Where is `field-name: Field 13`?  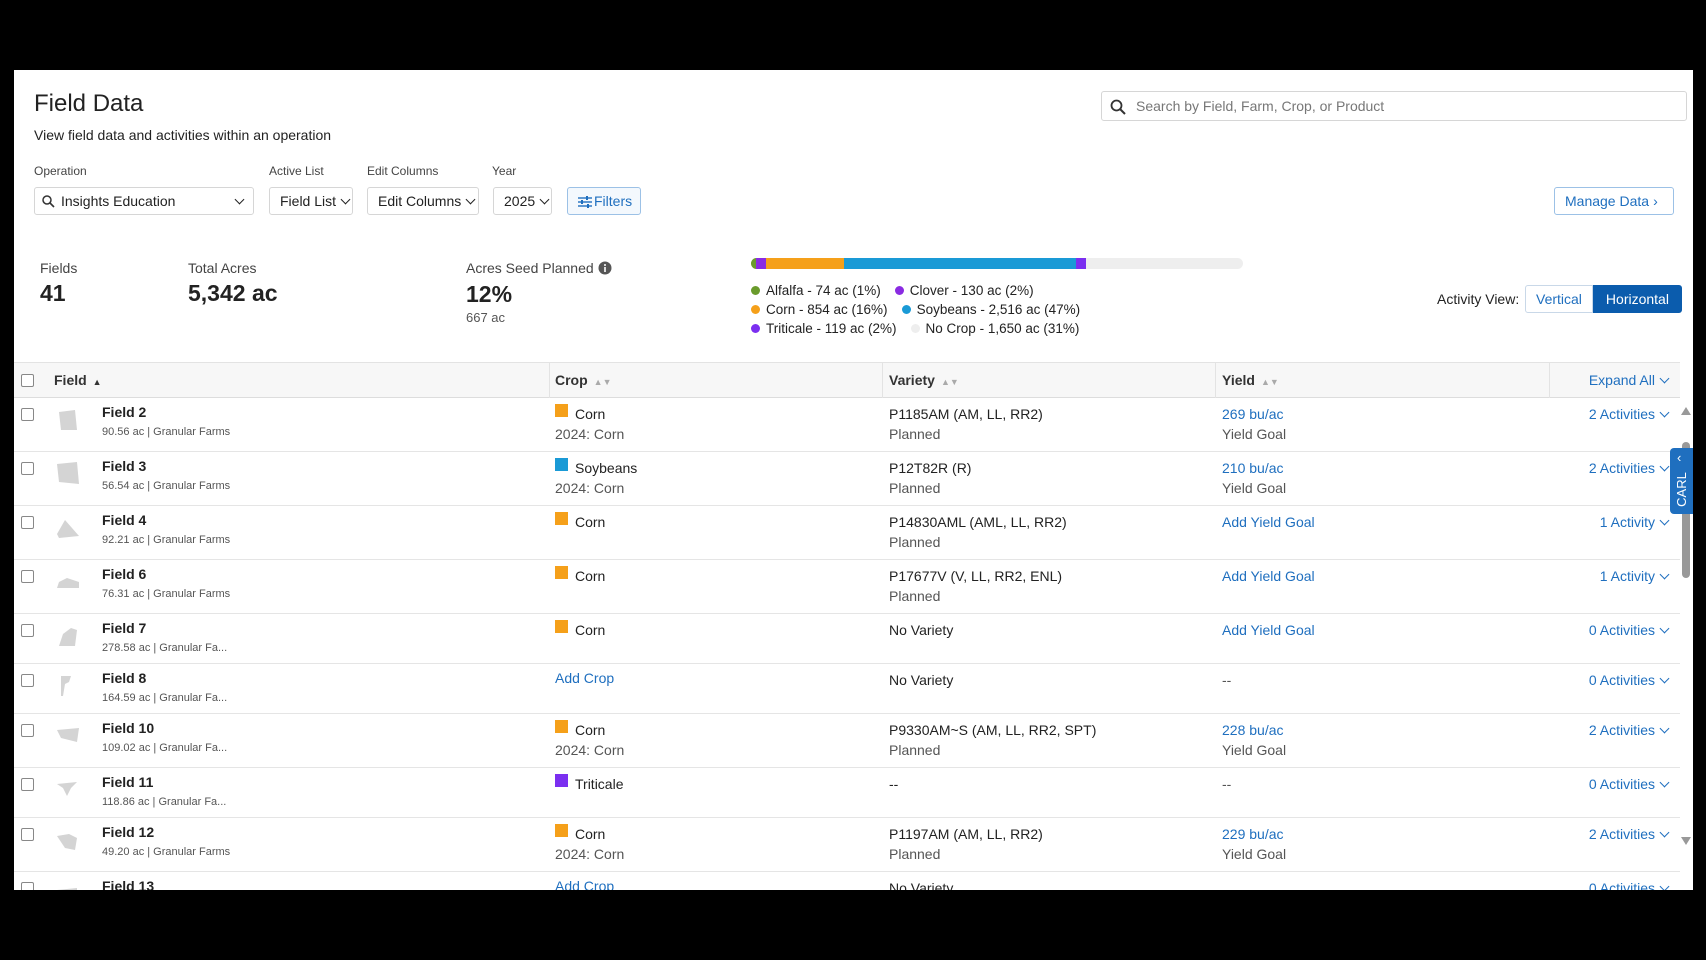 field-name: Field 13 is located at coordinates (128, 884).